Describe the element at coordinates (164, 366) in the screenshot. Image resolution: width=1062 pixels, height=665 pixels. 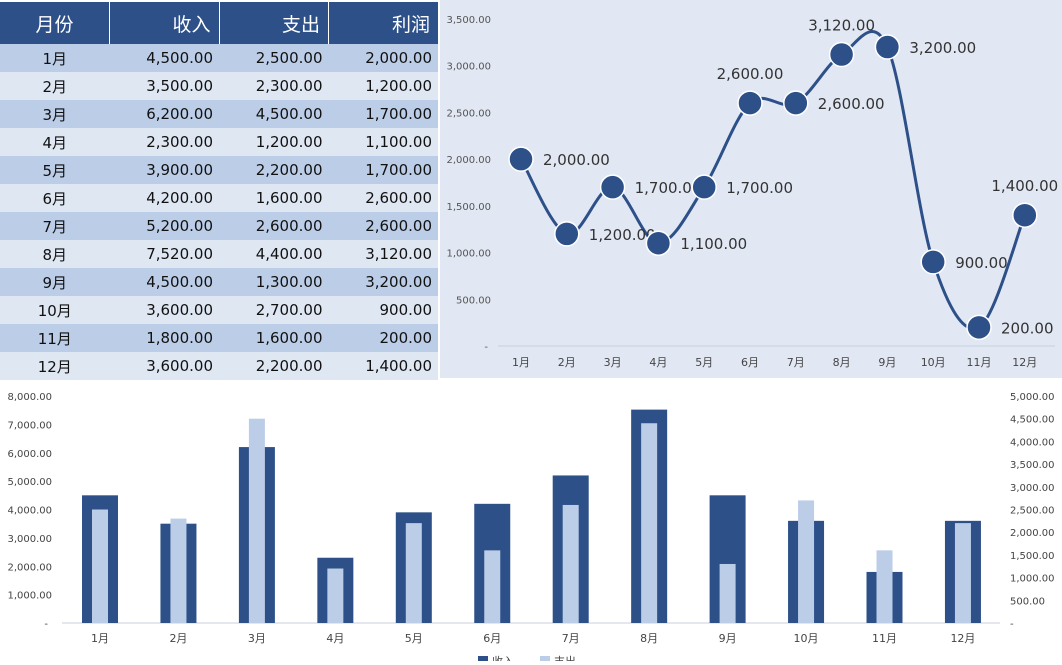
I see `cell-income: 3,600.00` at that location.